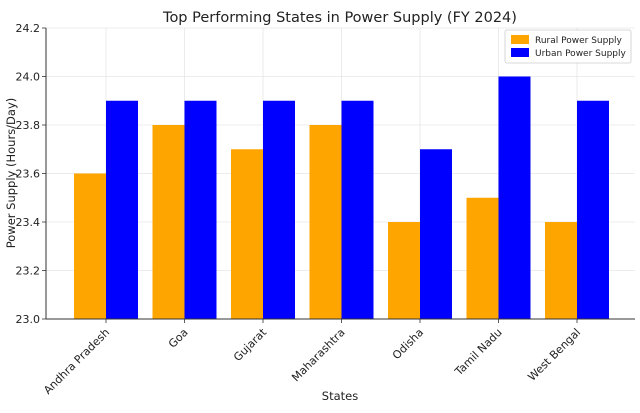 The image size is (640, 413). I want to click on y-ticks: 23.0 23.2 23.4 23.6 23.8 24.0 24.2, so click(31, 174).